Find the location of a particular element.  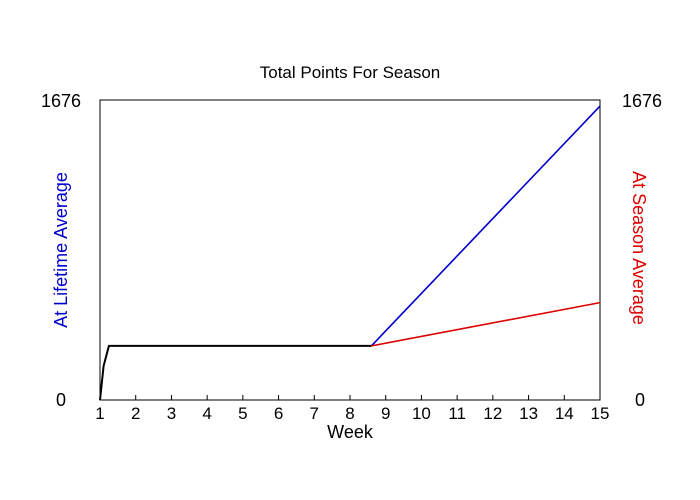

y-right-min-label: 0 is located at coordinates (640, 400).